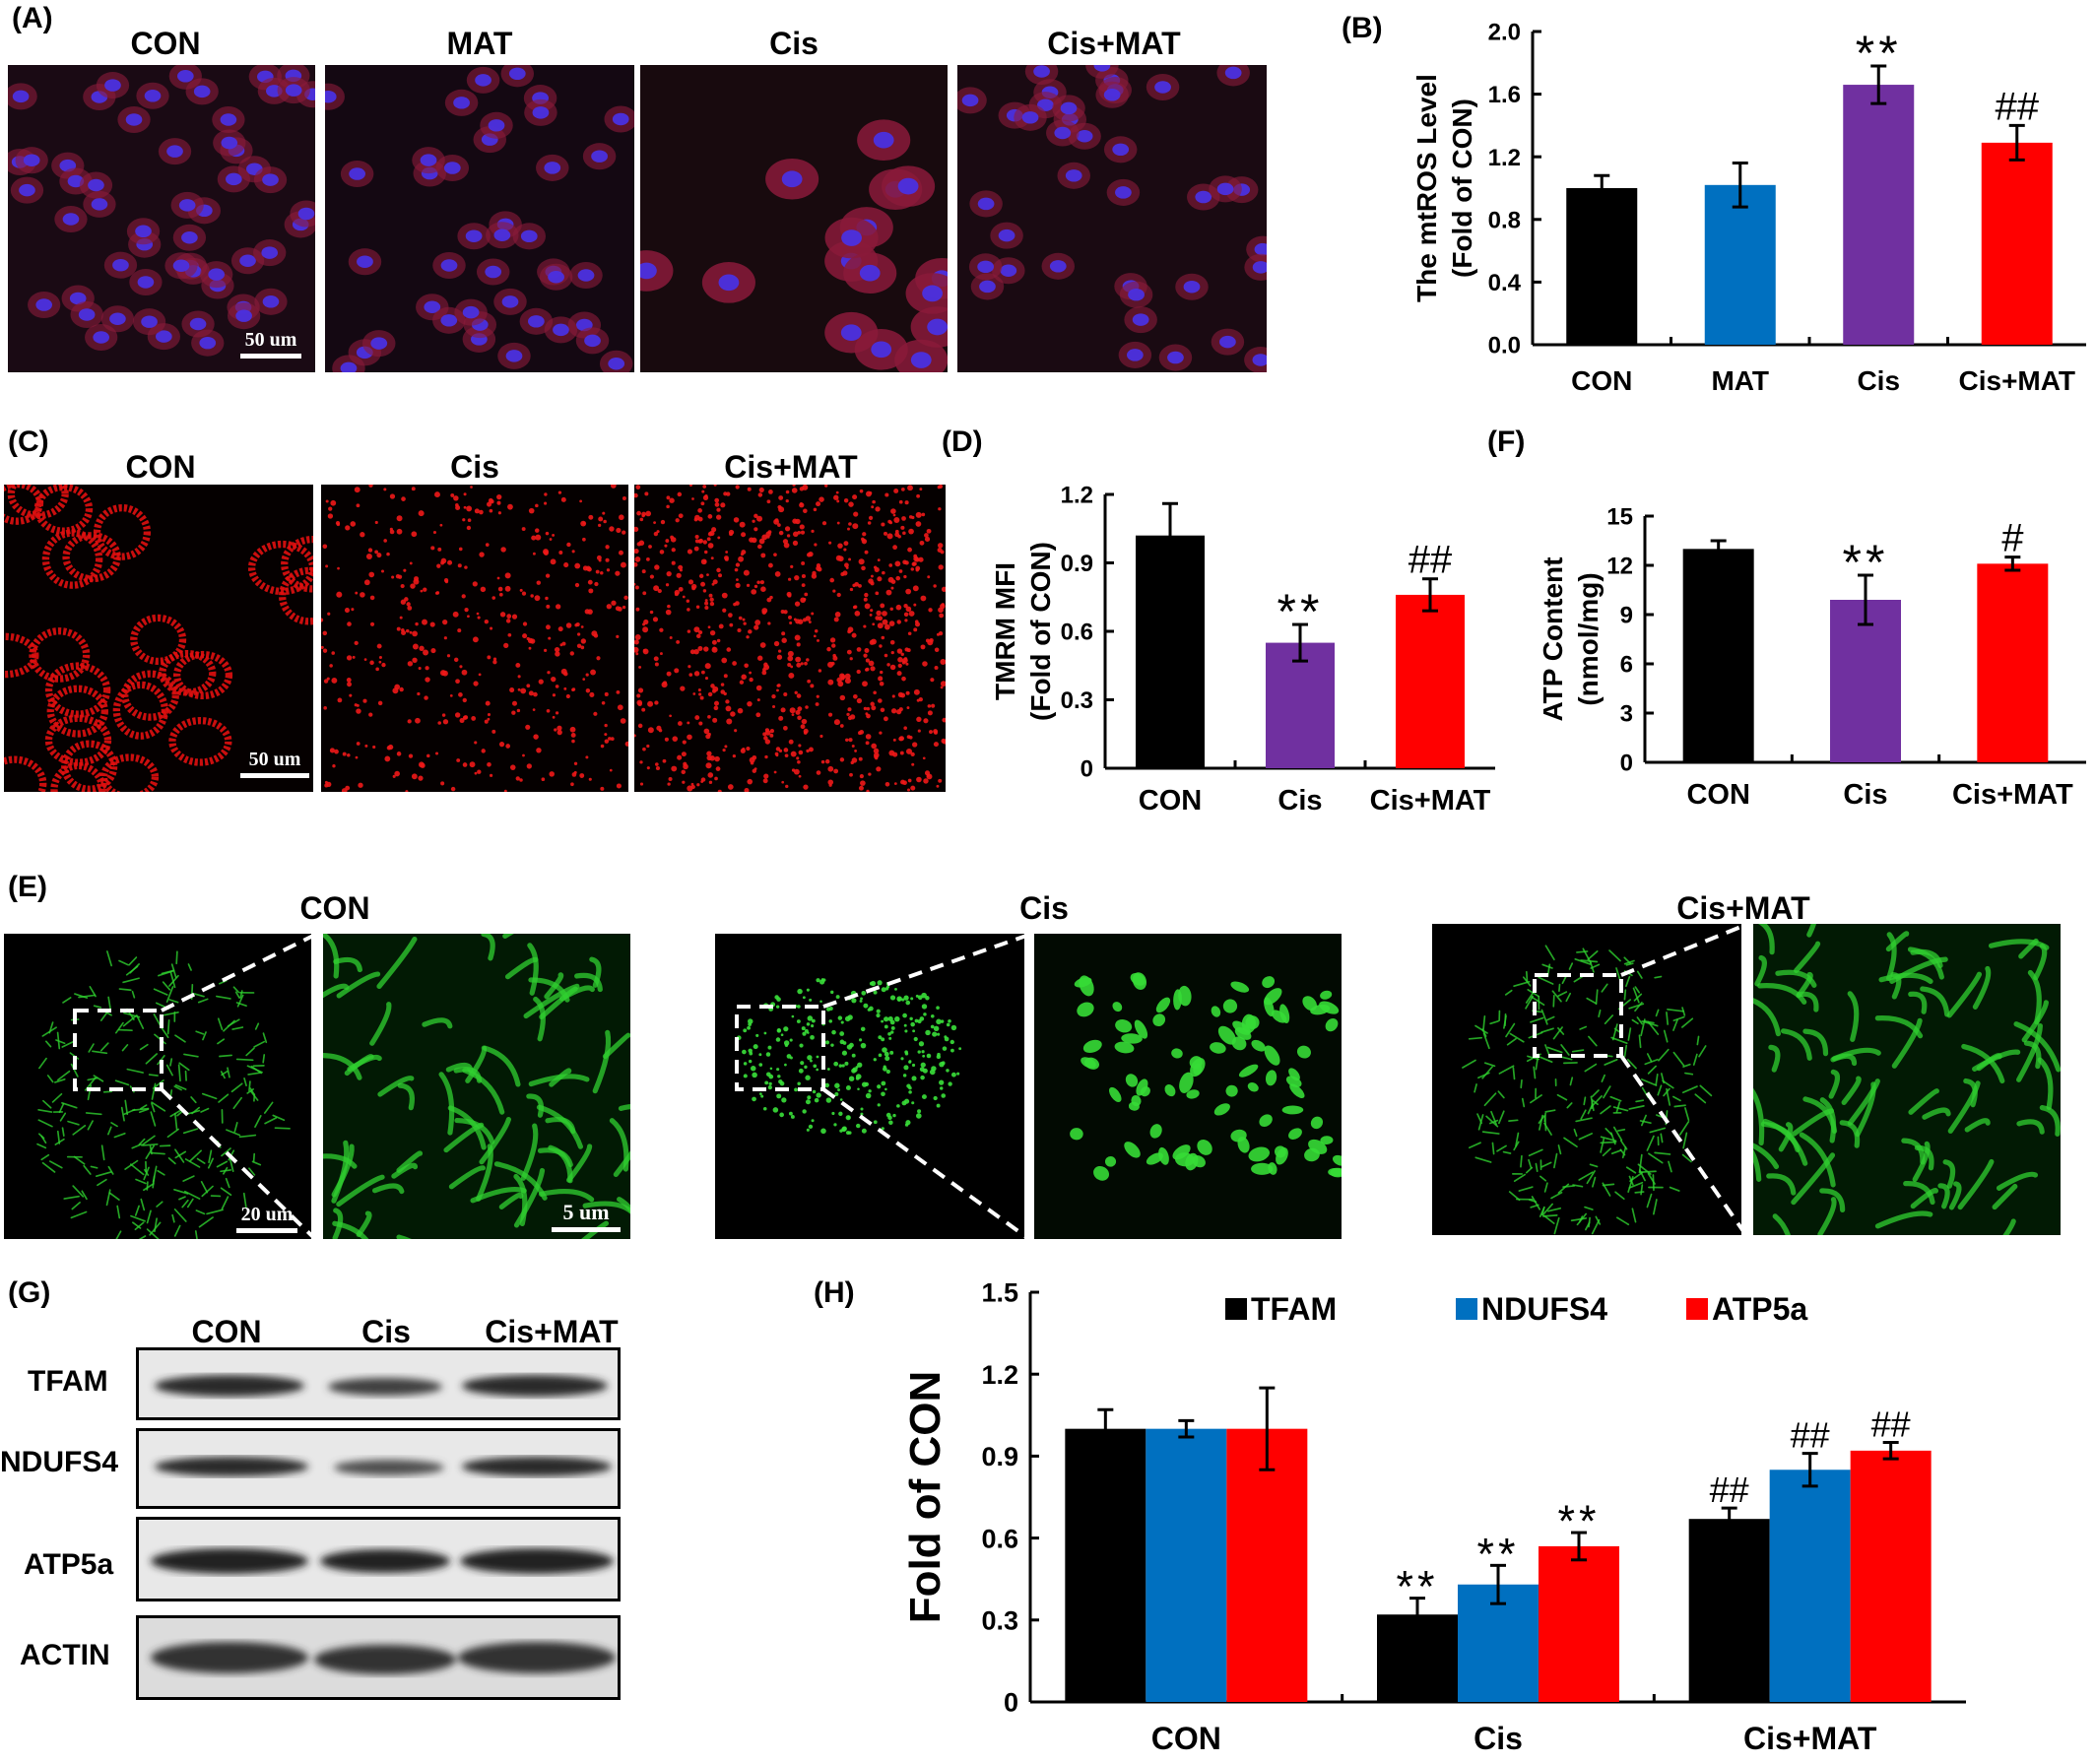  Describe the element at coordinates (1740, 381) in the screenshot. I see `x-tick-label: MAT` at that location.